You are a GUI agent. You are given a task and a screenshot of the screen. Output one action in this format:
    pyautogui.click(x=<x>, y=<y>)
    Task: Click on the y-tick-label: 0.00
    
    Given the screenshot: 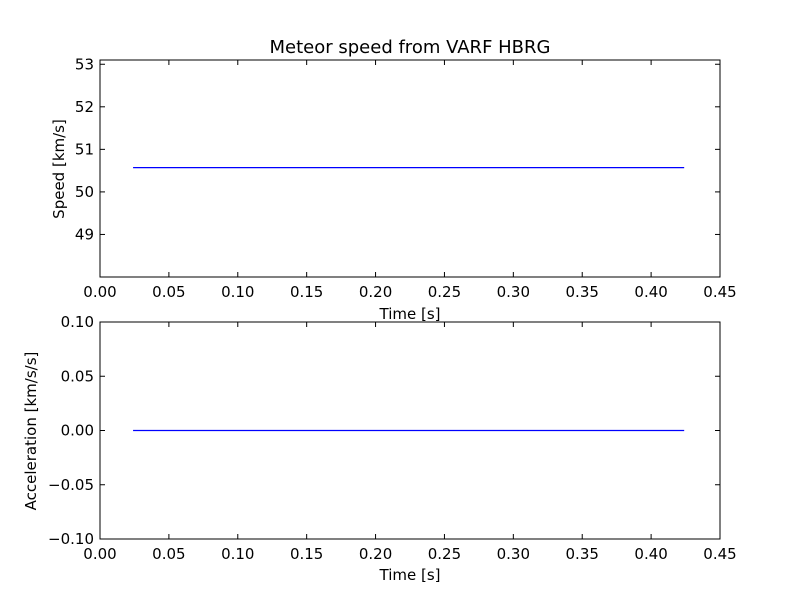 What is the action you would take?
    pyautogui.click(x=77, y=431)
    